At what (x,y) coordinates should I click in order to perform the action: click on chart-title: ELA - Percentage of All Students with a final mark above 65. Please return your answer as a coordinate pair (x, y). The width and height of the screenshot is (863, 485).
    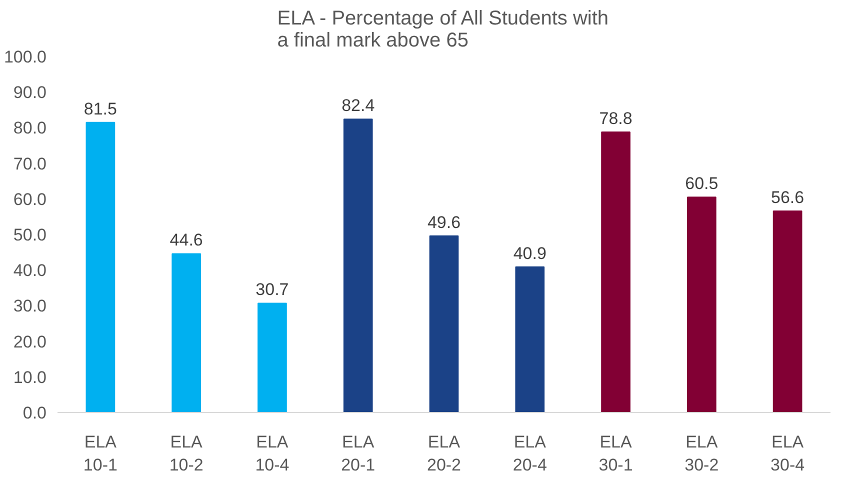
    Looking at the image, I should click on (443, 30).